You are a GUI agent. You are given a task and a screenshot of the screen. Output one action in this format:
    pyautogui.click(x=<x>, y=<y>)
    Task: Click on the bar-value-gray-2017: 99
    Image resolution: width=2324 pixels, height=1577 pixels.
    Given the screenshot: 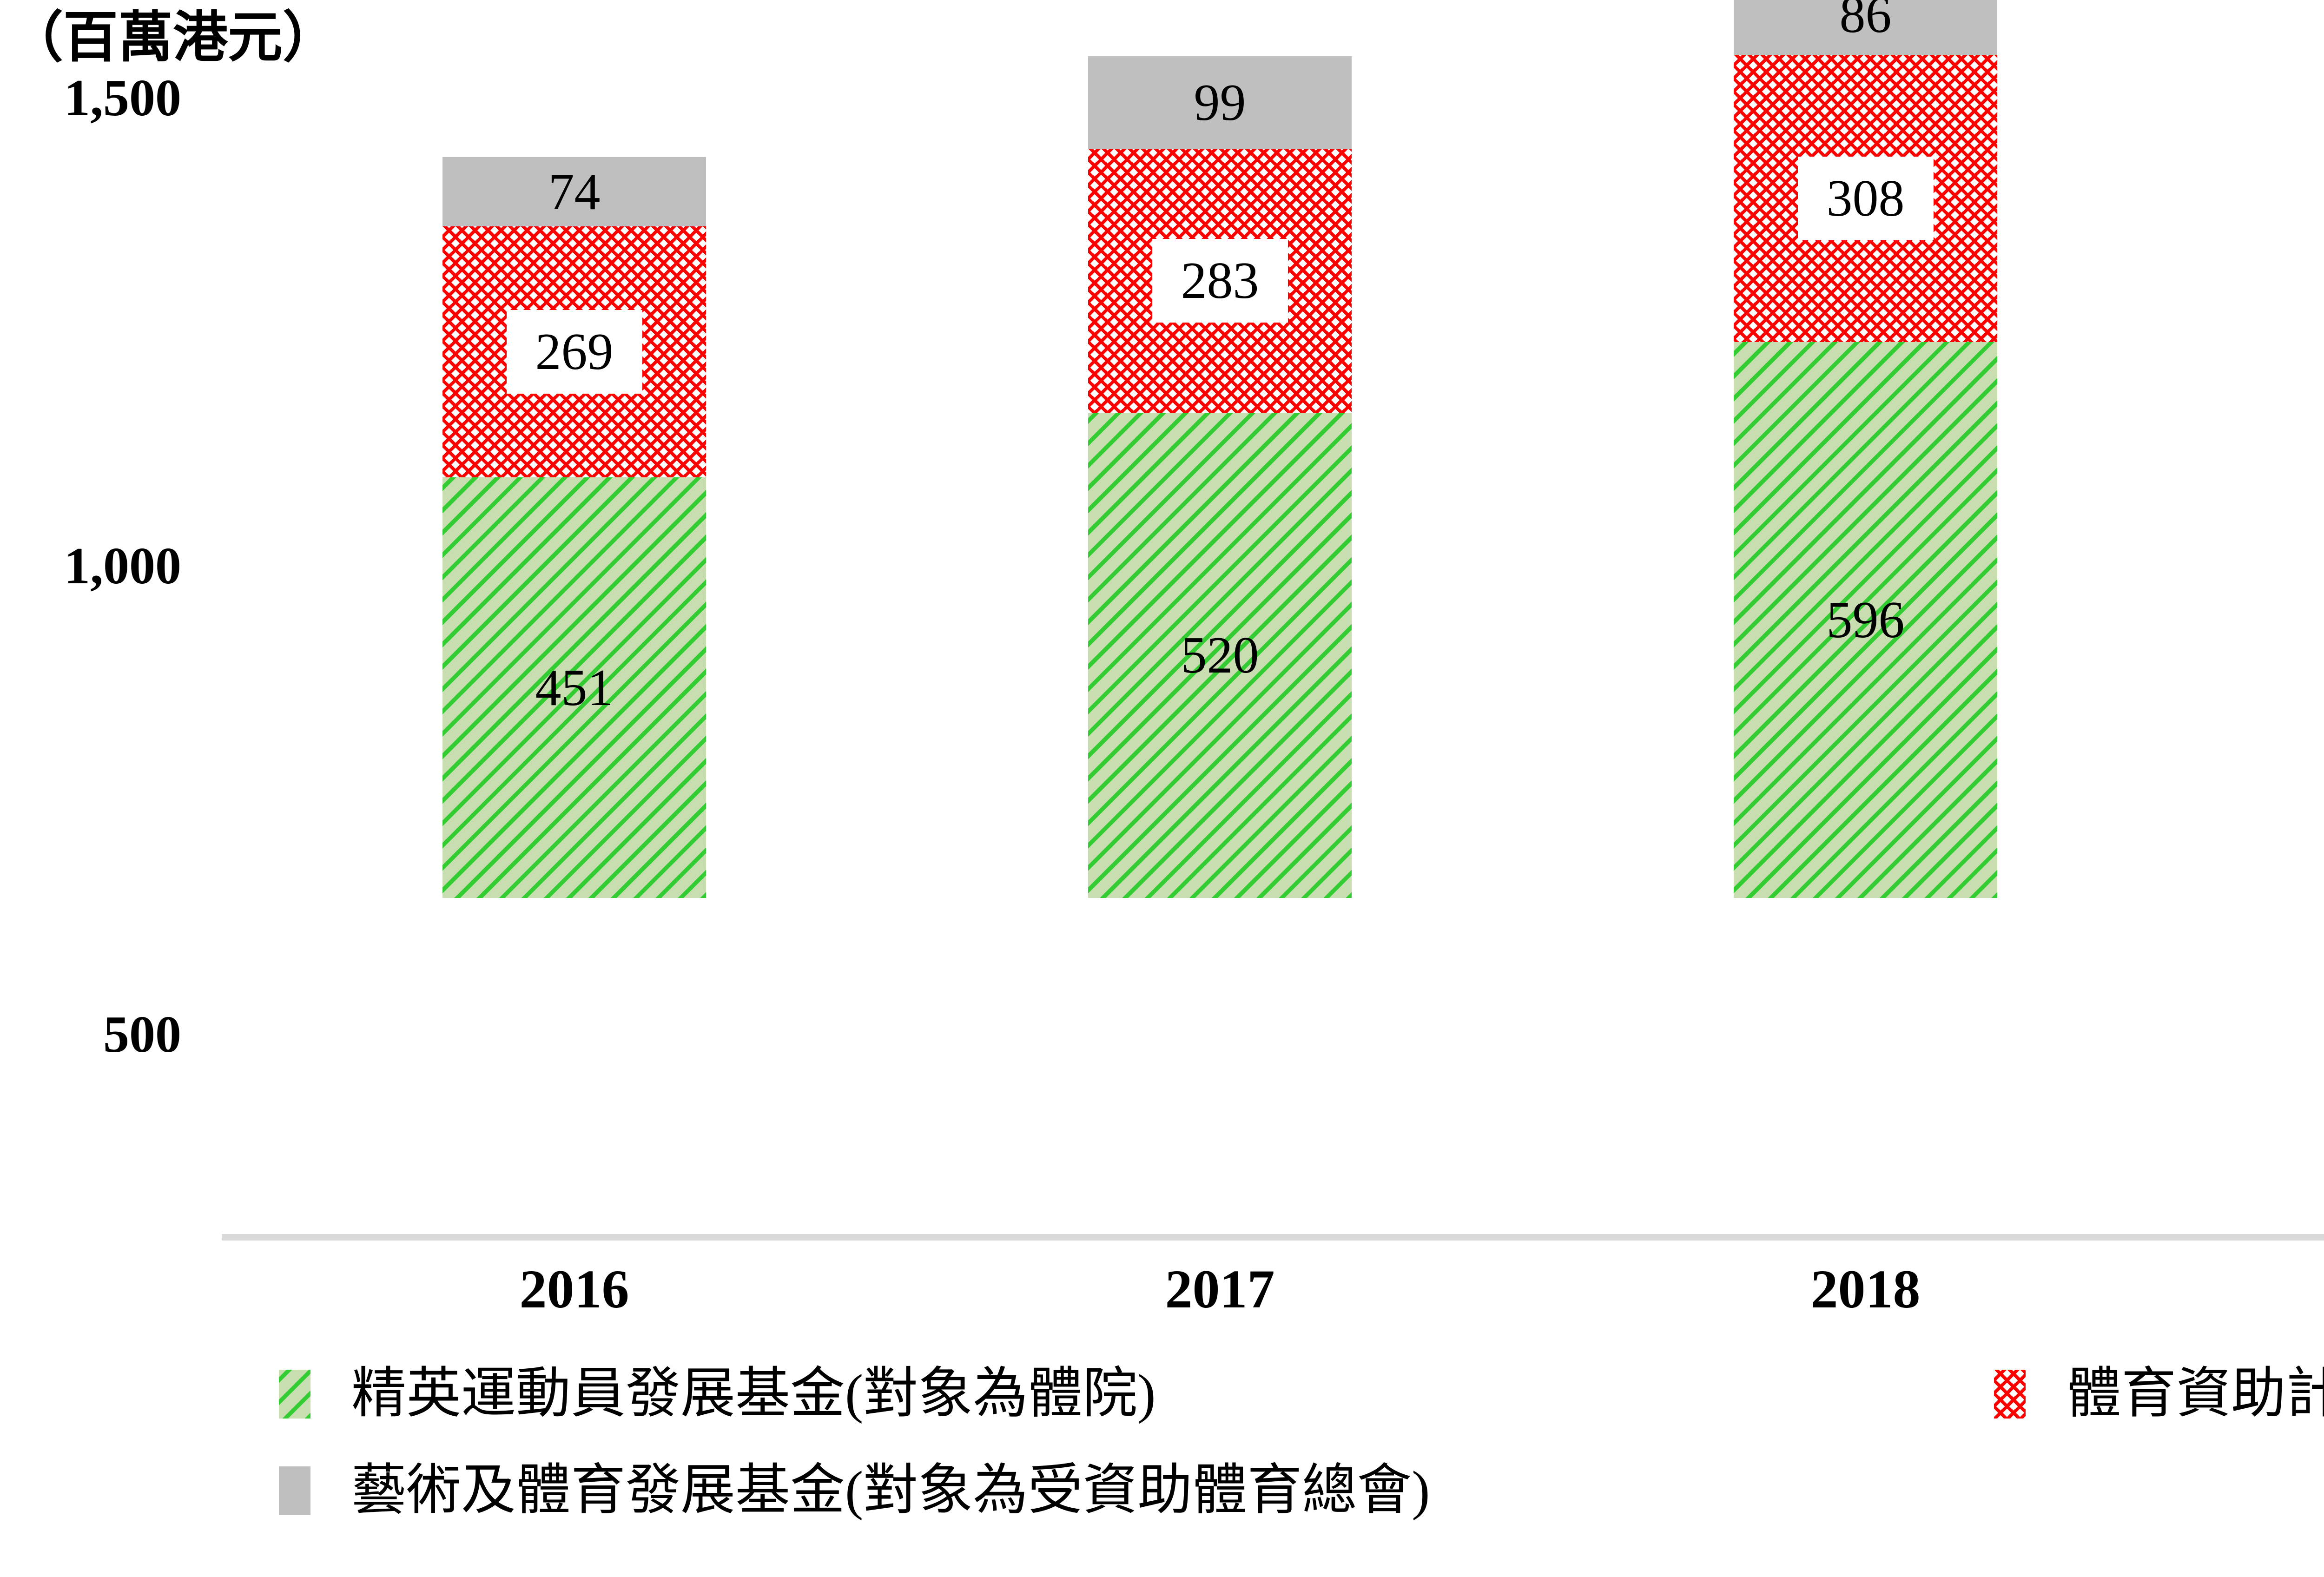 What is the action you would take?
    pyautogui.click(x=1220, y=102)
    